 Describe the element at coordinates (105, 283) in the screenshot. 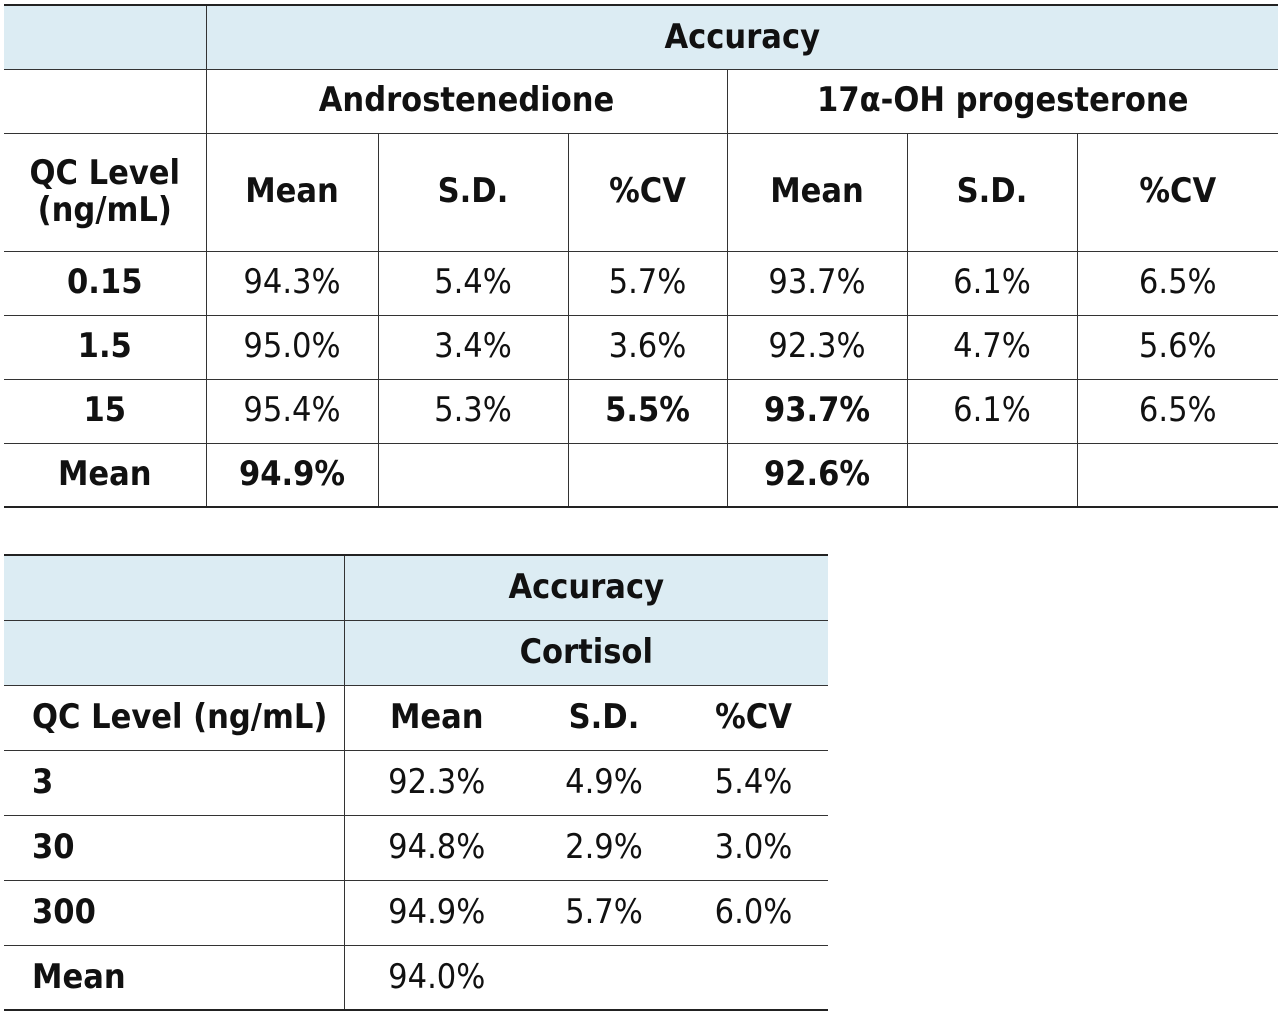

I see `qc-level-cell: 0.15` at that location.